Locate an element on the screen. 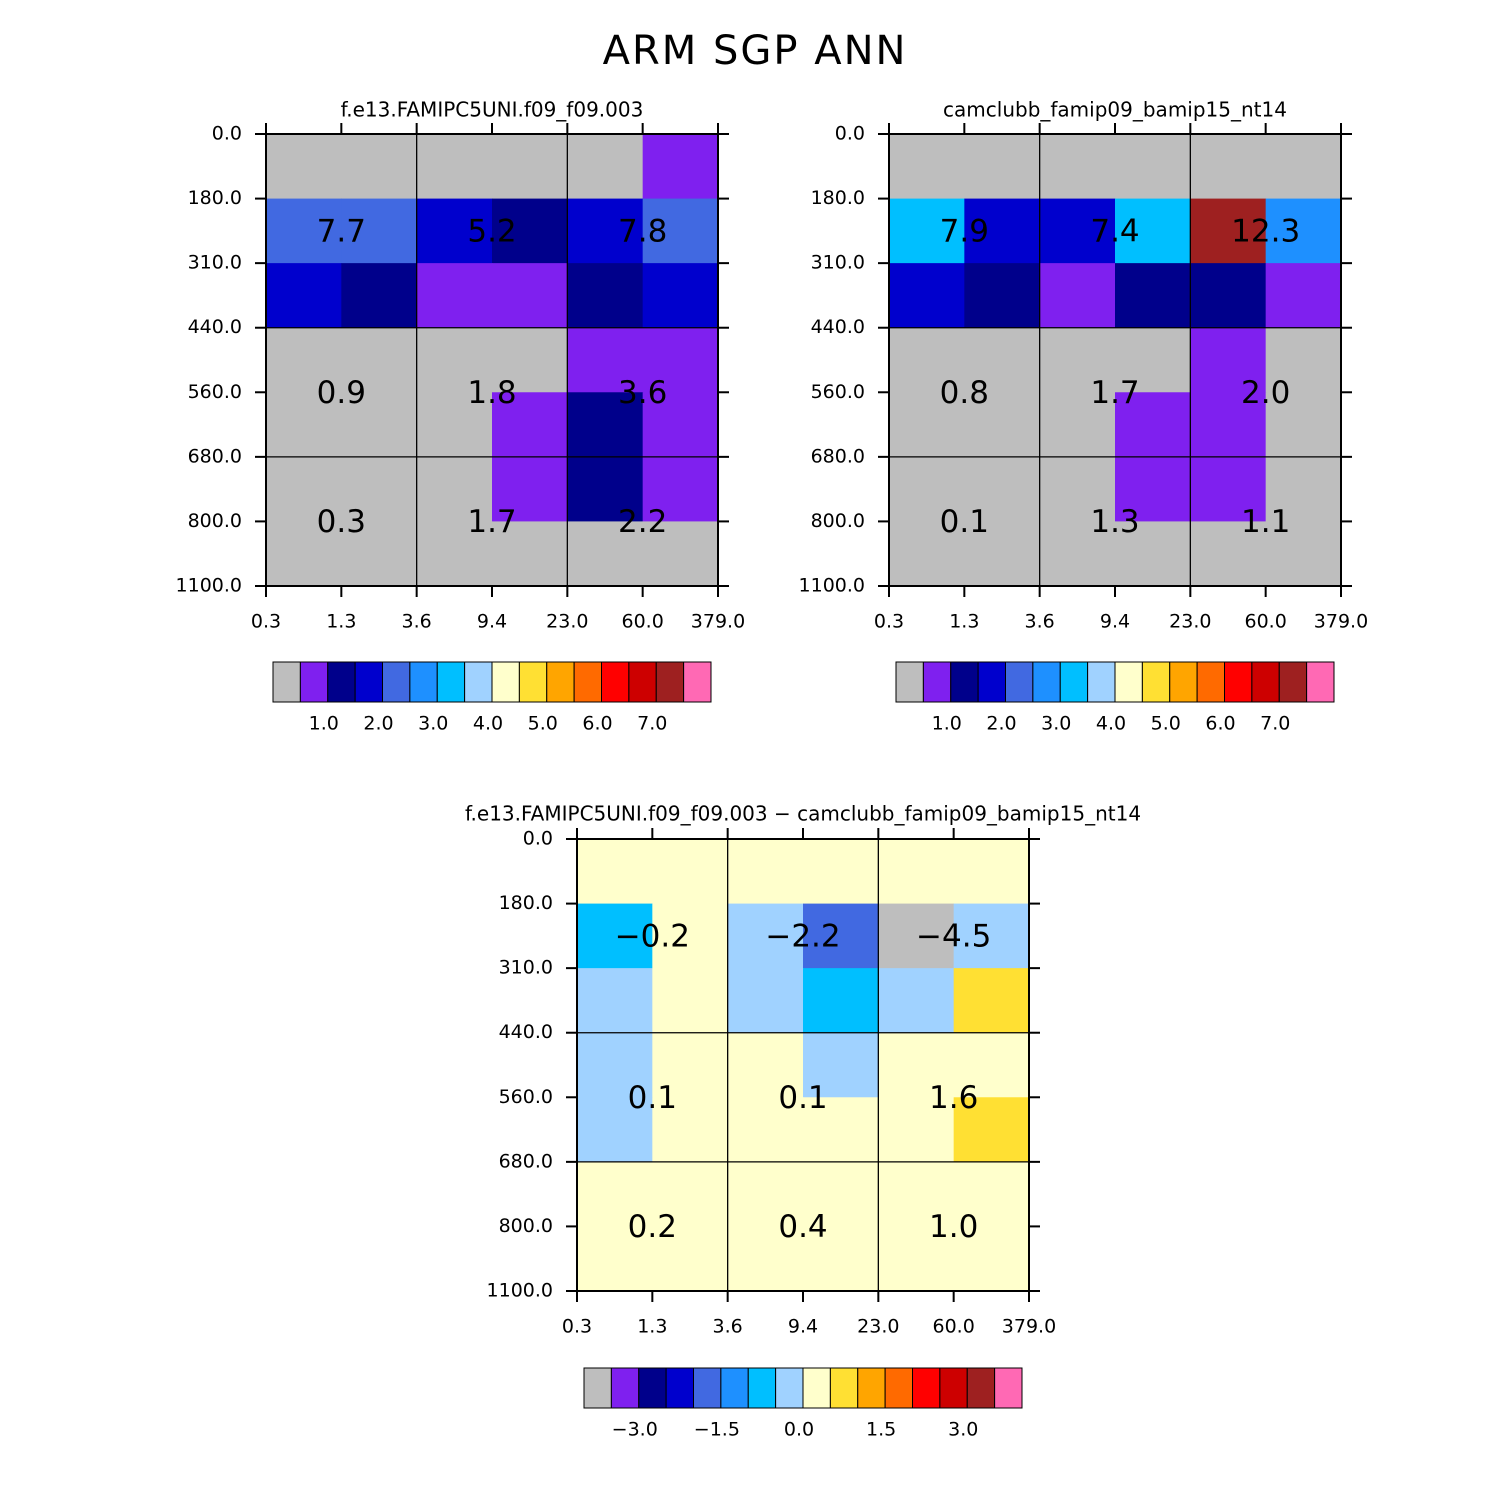  cell-value-label: 0.9 is located at coordinates (341, 393).